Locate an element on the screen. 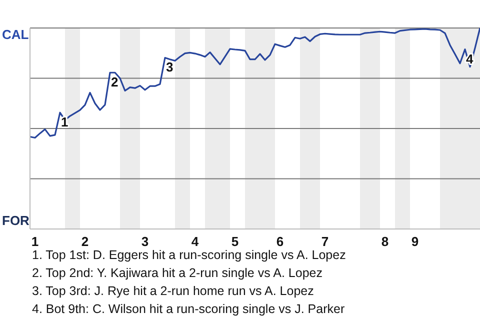 Image resolution: width=480 pixels, height=320 pixels. annotation: 2 is located at coordinates (114, 82).